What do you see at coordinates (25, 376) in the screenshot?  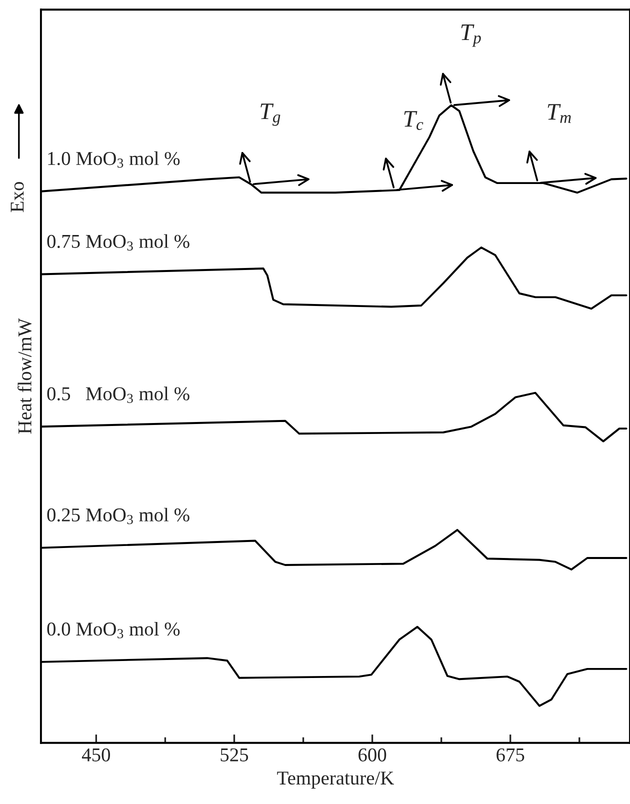 I see `y-axis-title: Heat flow/mW` at bounding box center [25, 376].